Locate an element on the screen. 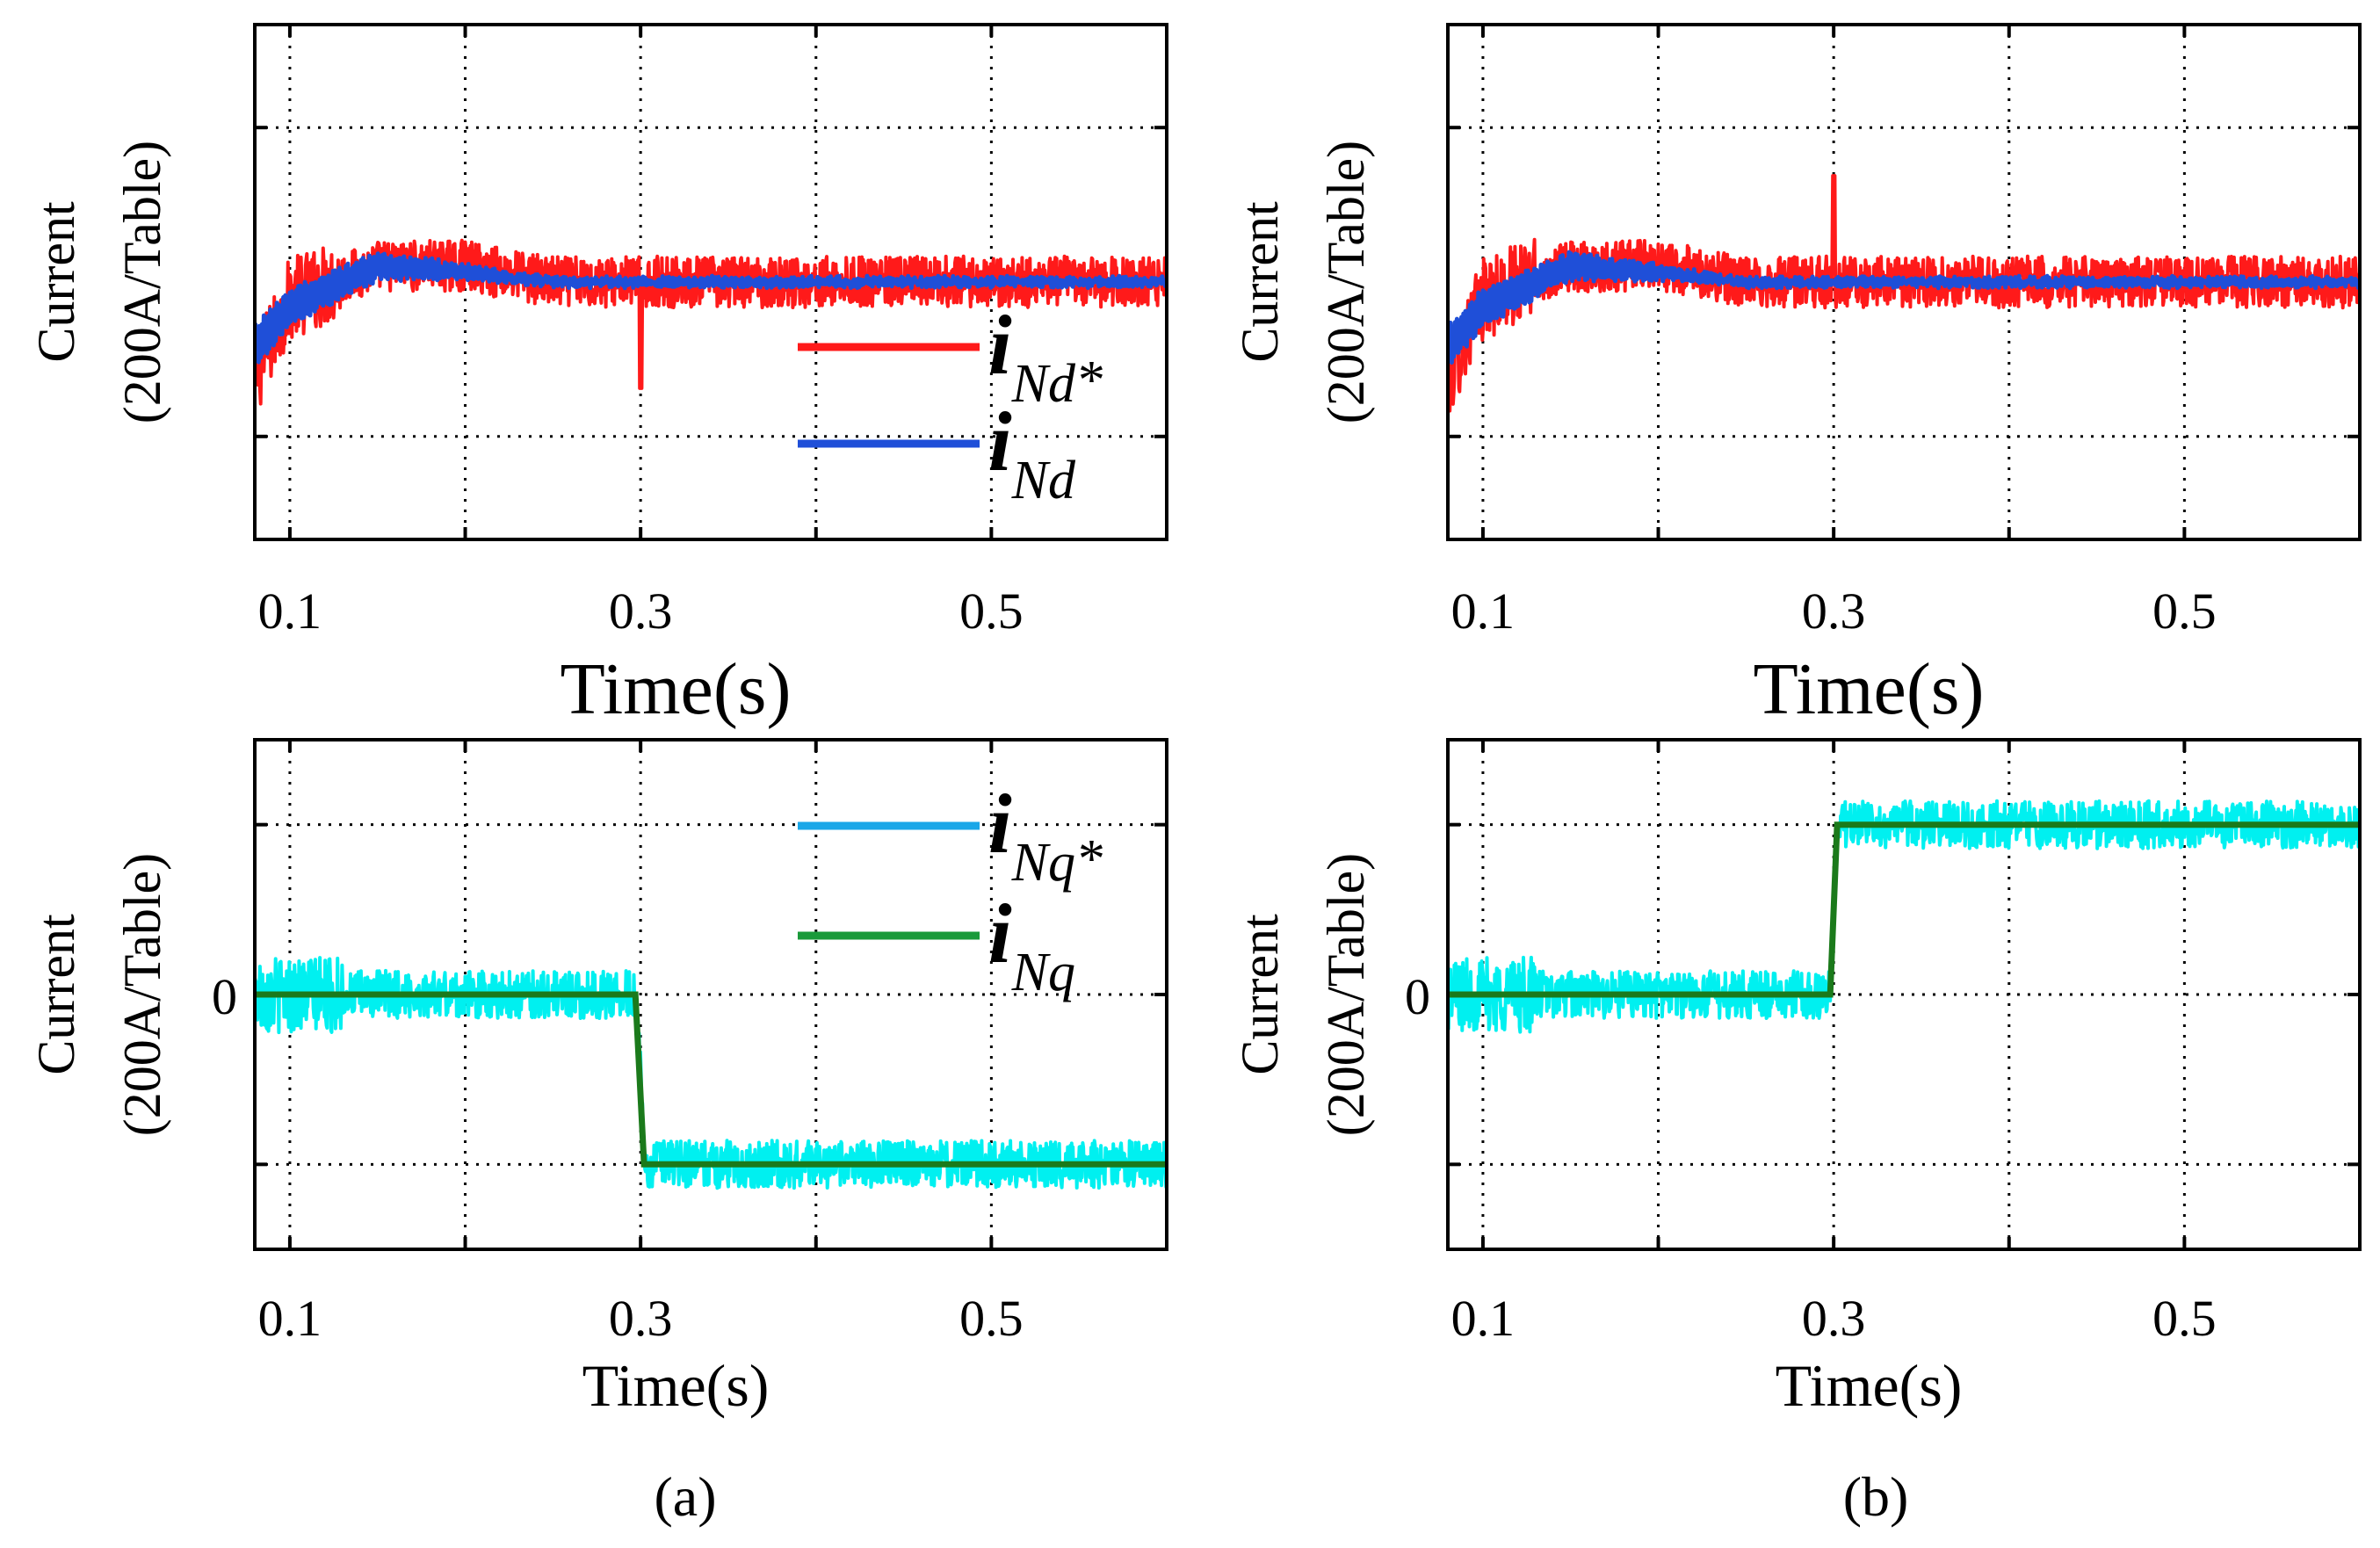 Image resolution: width=2380 pixels, height=1548 pixels. legend-entry-0: iNq* is located at coordinates (1045, 835).